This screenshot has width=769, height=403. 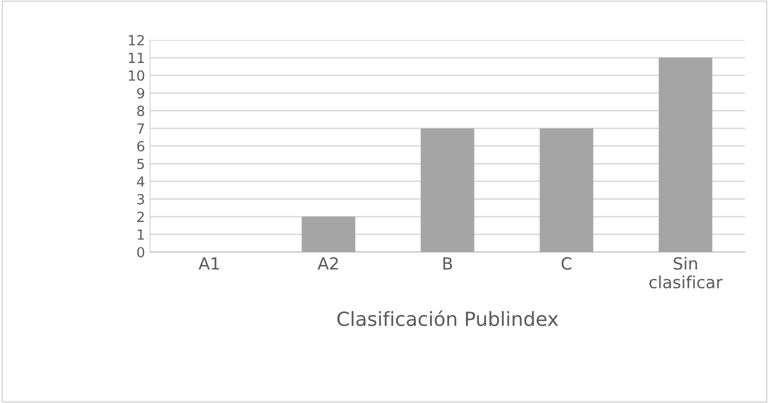 What do you see at coordinates (140, 146) in the screenshot?
I see `y-tick-label: 6` at bounding box center [140, 146].